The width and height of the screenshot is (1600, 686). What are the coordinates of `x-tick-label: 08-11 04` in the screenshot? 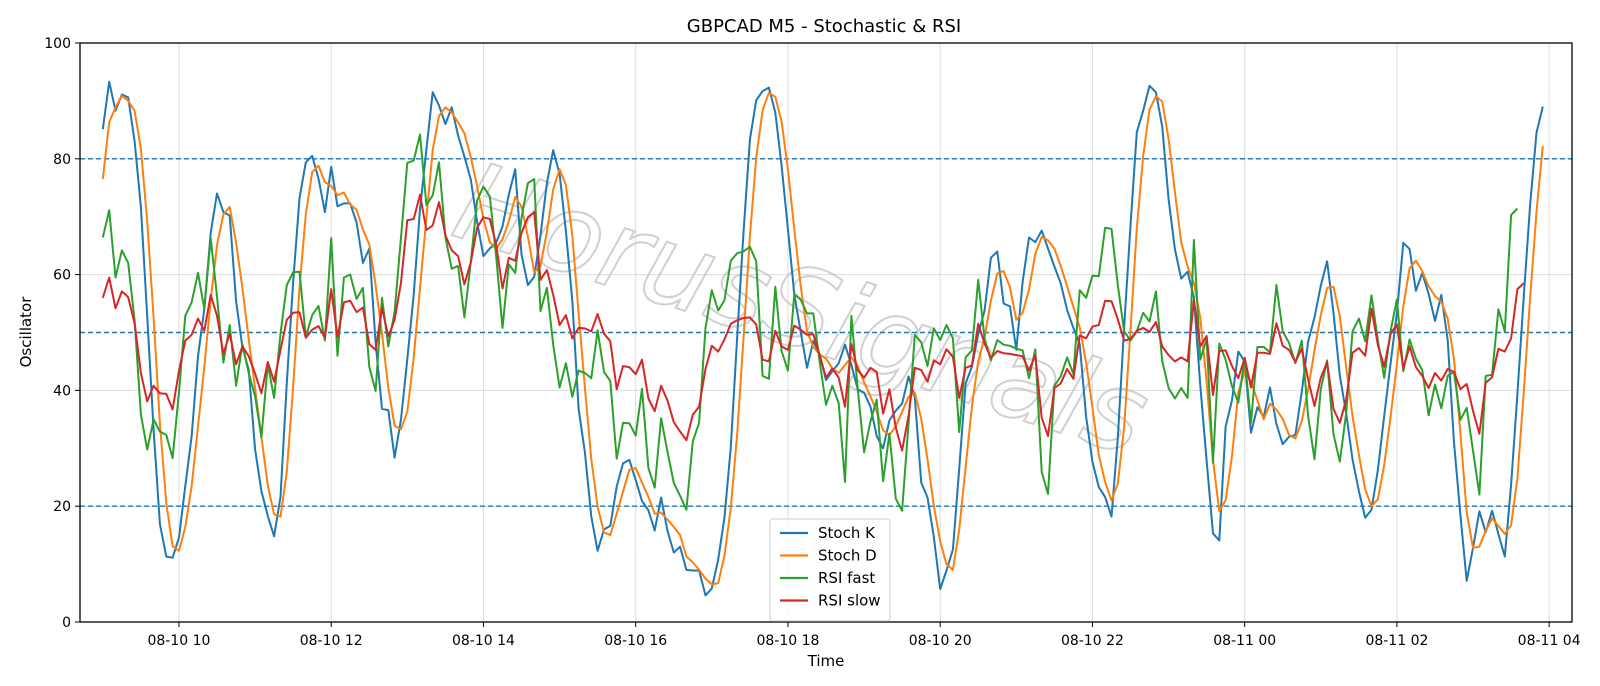 It's located at (1549, 641).